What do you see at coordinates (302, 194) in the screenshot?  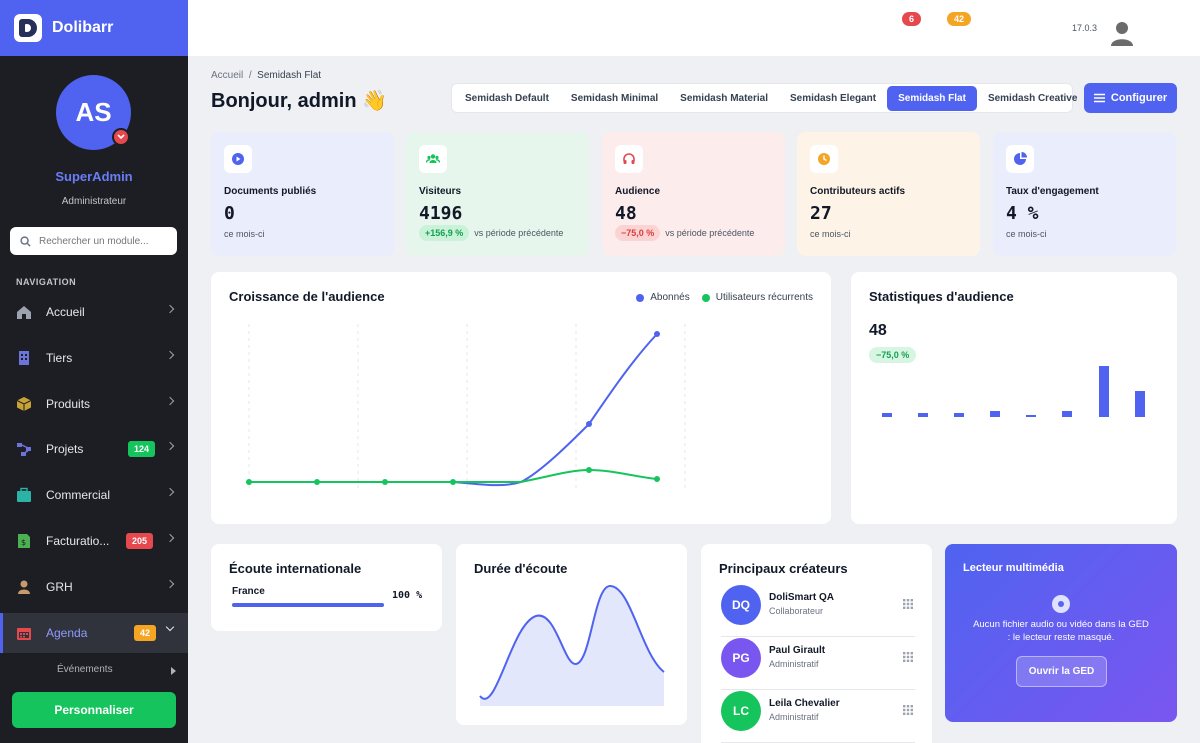 I see `stat-card-1: Documents publiés 0 ce mois-ci` at bounding box center [302, 194].